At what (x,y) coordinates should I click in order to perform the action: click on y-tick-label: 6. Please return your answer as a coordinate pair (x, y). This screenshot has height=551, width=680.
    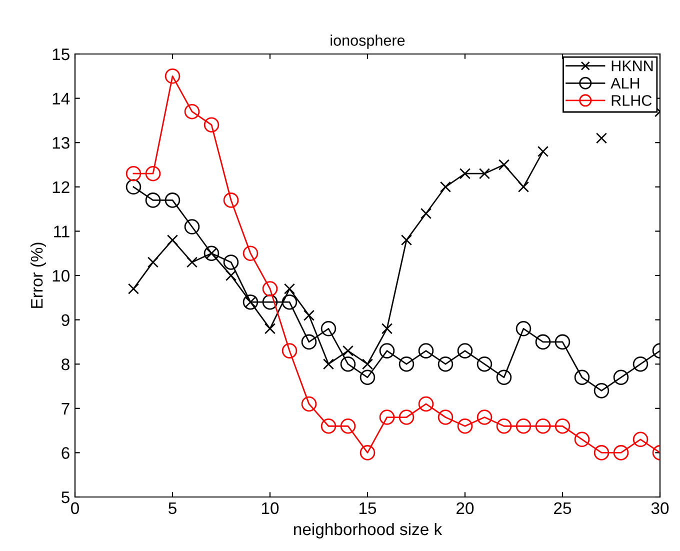
    Looking at the image, I should click on (66, 453).